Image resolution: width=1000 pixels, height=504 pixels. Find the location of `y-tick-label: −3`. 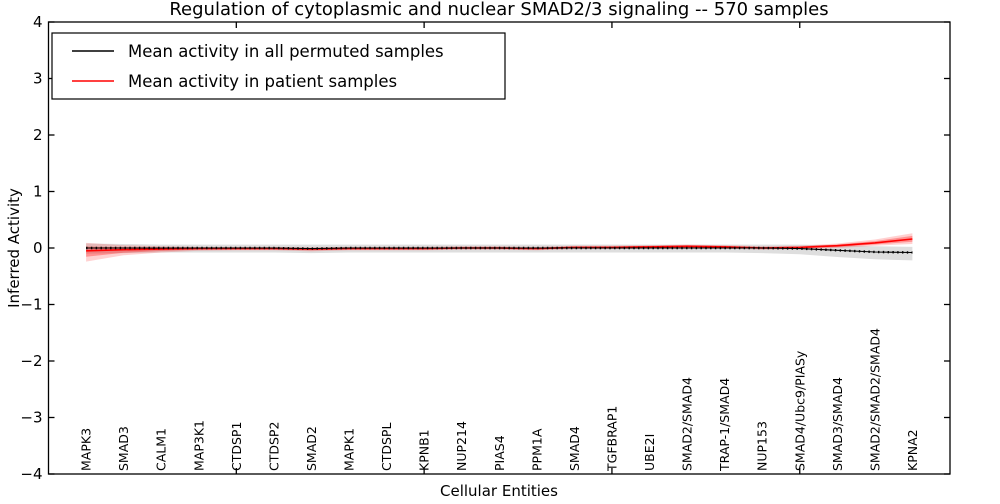

y-tick-label: −3 is located at coordinates (31, 418).